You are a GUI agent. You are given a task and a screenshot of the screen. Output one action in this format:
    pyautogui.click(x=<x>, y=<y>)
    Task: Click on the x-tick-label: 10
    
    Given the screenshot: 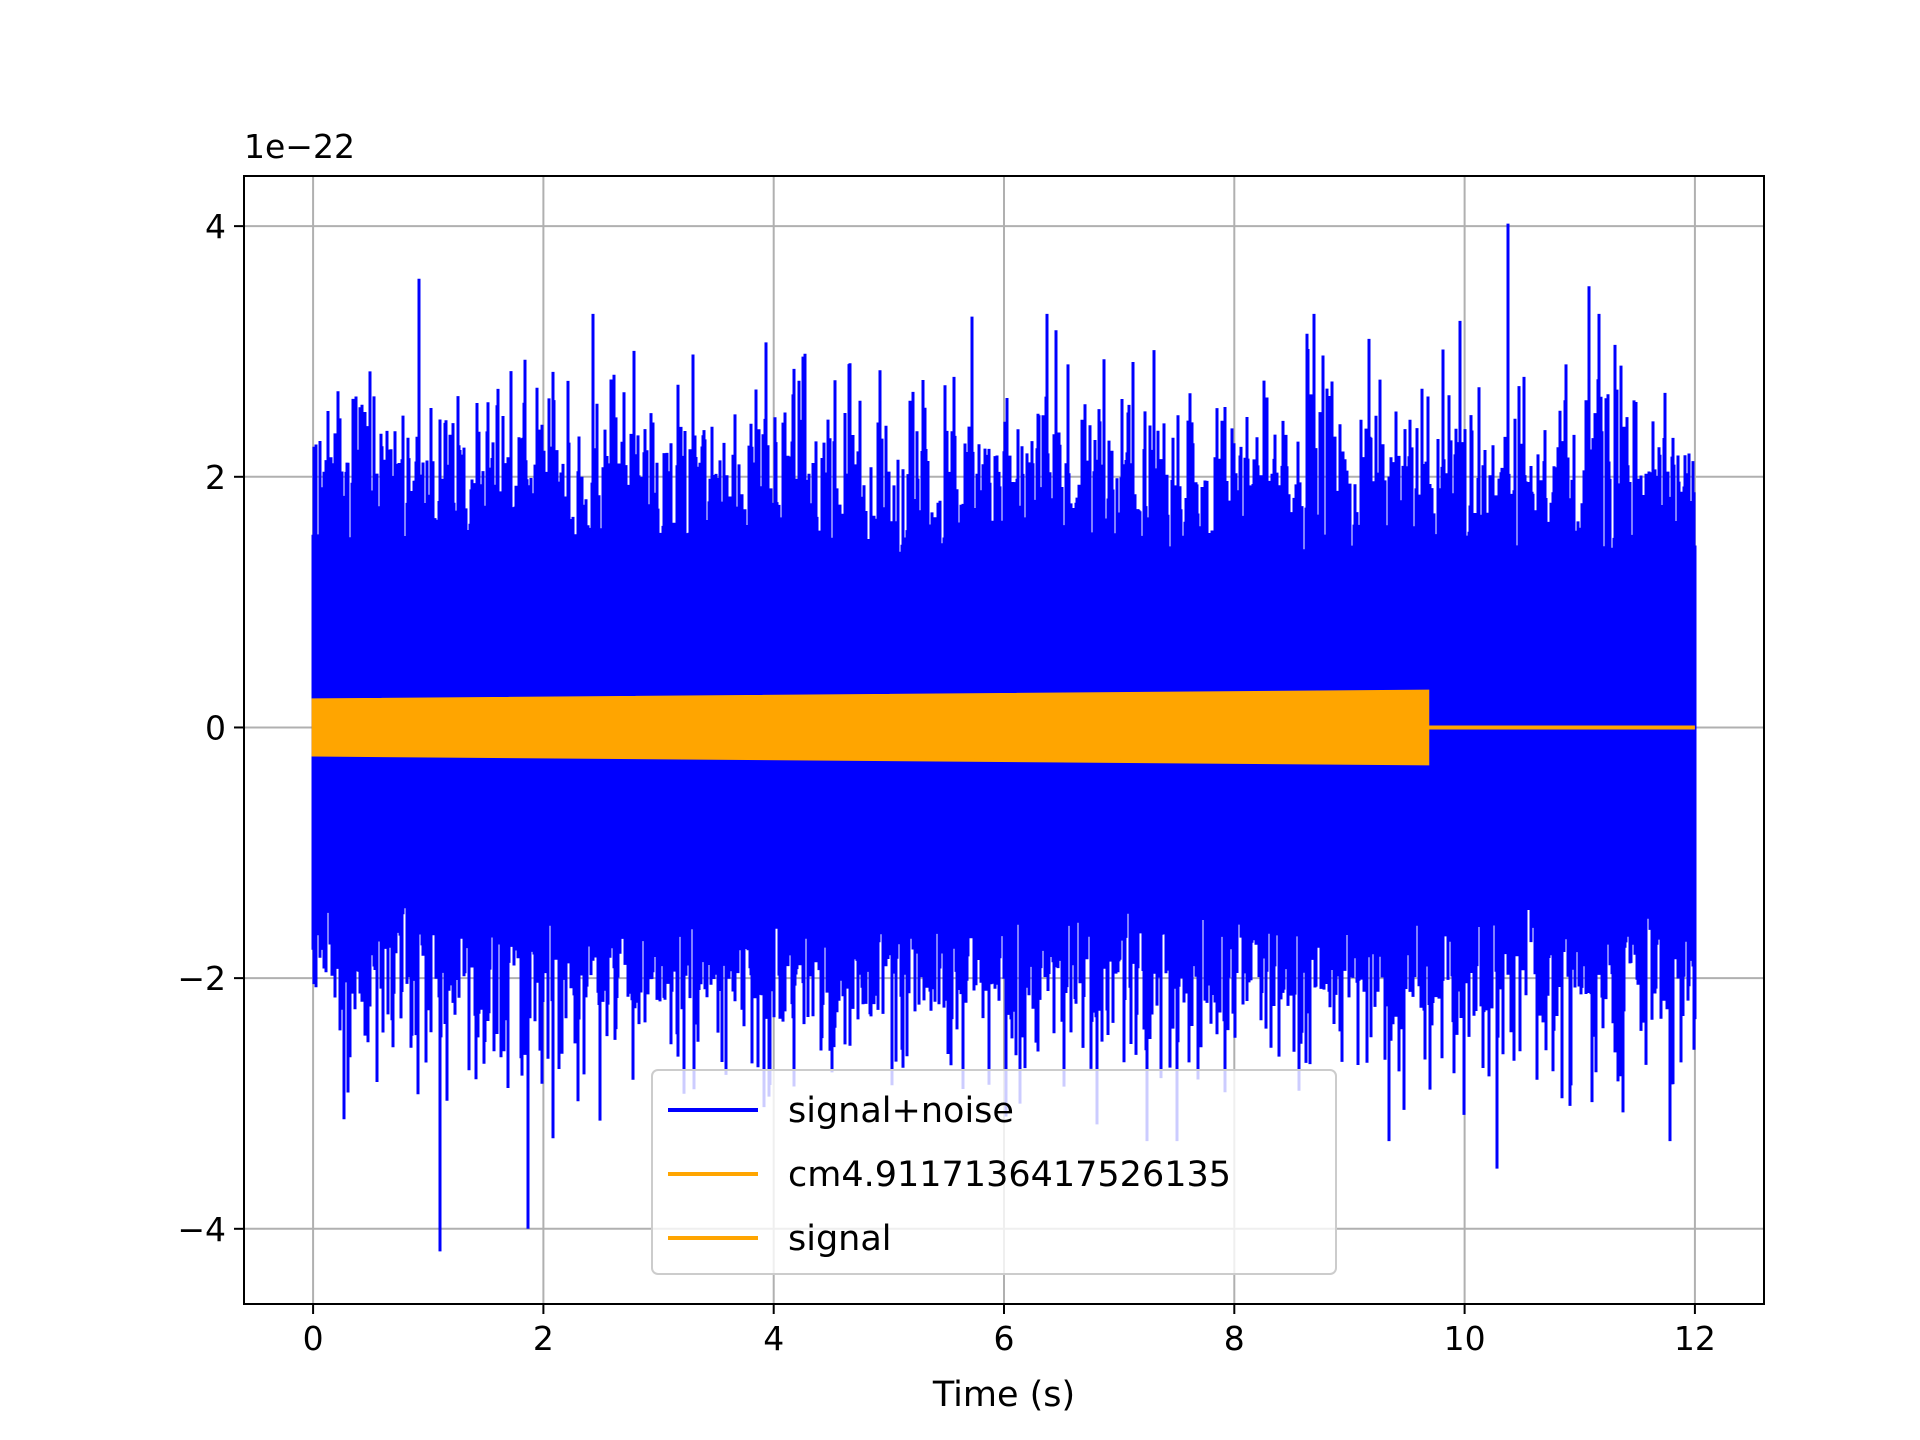 What is the action you would take?
    pyautogui.click(x=1465, y=1338)
    